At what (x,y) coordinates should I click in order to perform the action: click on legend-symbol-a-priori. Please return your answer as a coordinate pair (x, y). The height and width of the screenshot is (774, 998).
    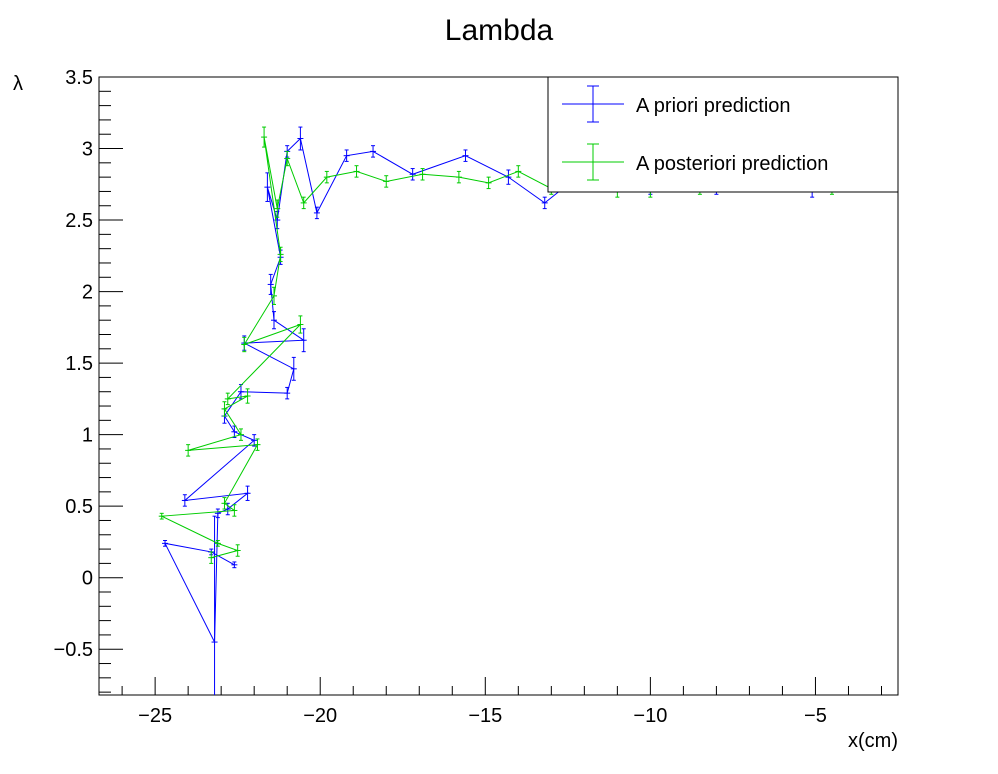
    Looking at the image, I should click on (593, 104).